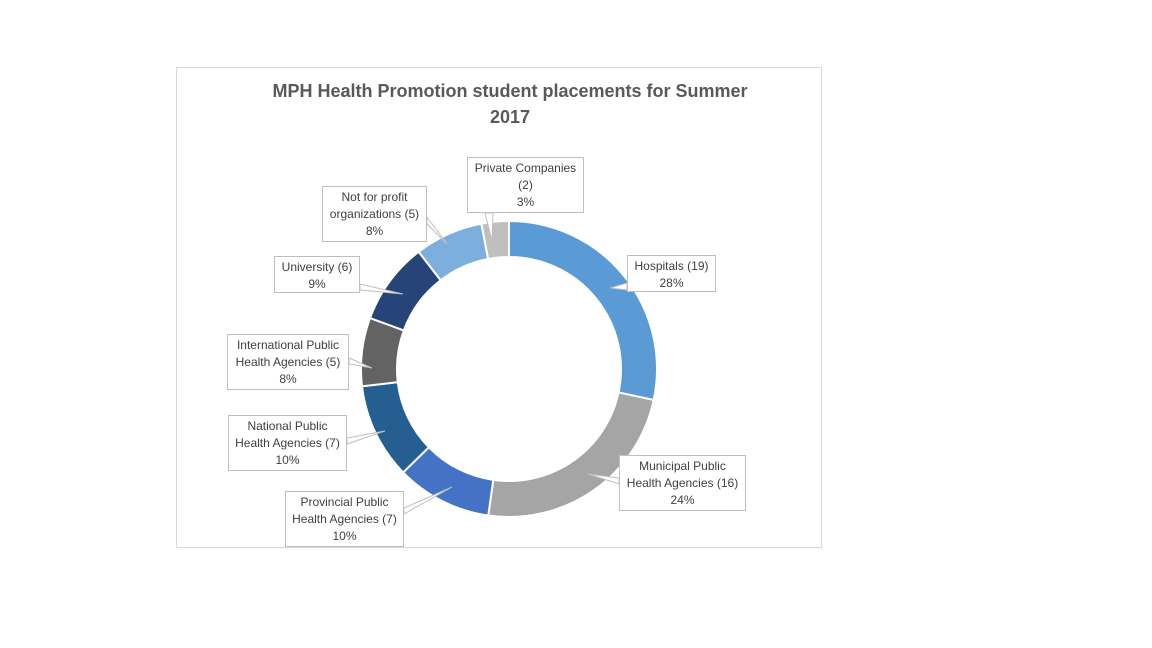 The image size is (1152, 648). What do you see at coordinates (428, 500) in the screenshot?
I see `leader-provincial` at bounding box center [428, 500].